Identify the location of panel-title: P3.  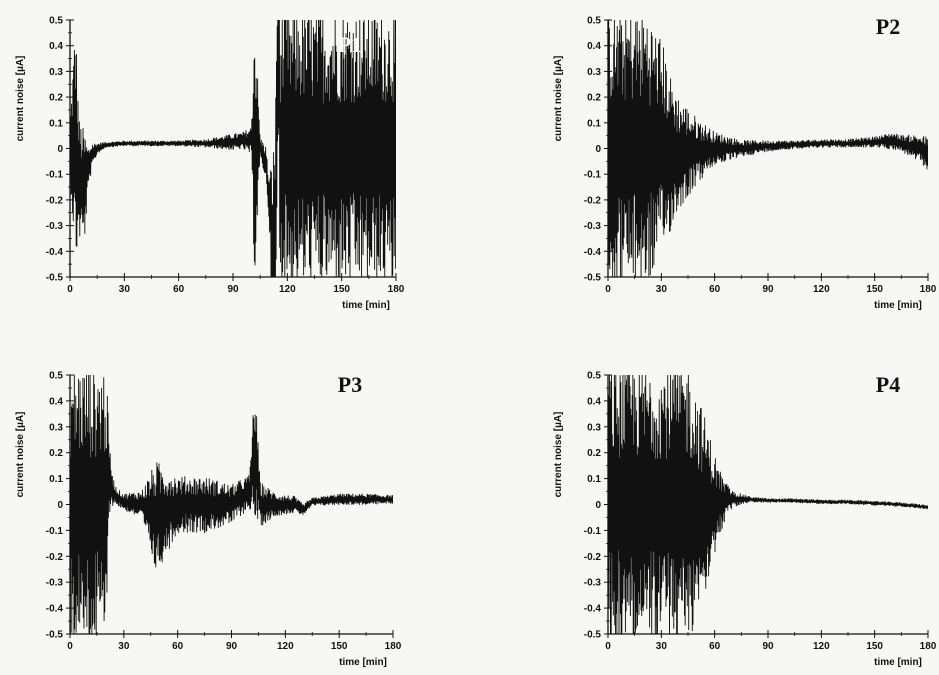
(350, 384).